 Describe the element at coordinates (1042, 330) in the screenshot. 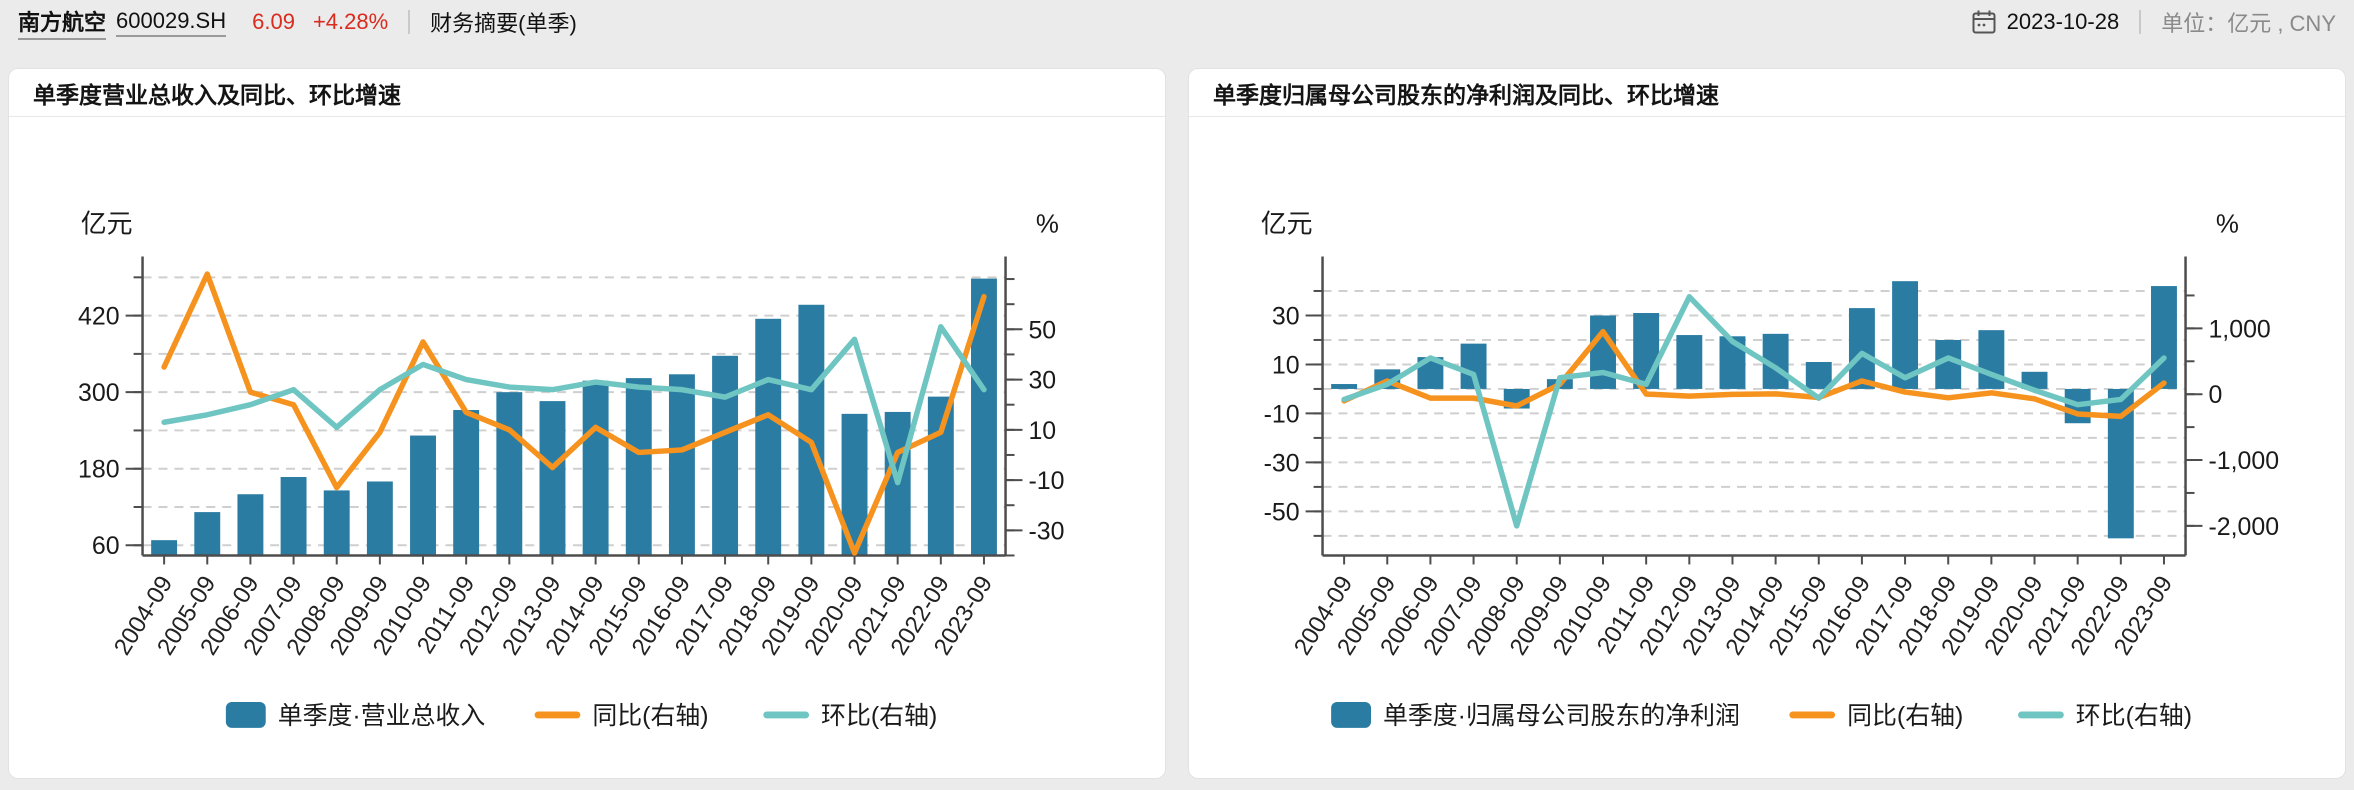

I see `right-tick-label: 50` at that location.